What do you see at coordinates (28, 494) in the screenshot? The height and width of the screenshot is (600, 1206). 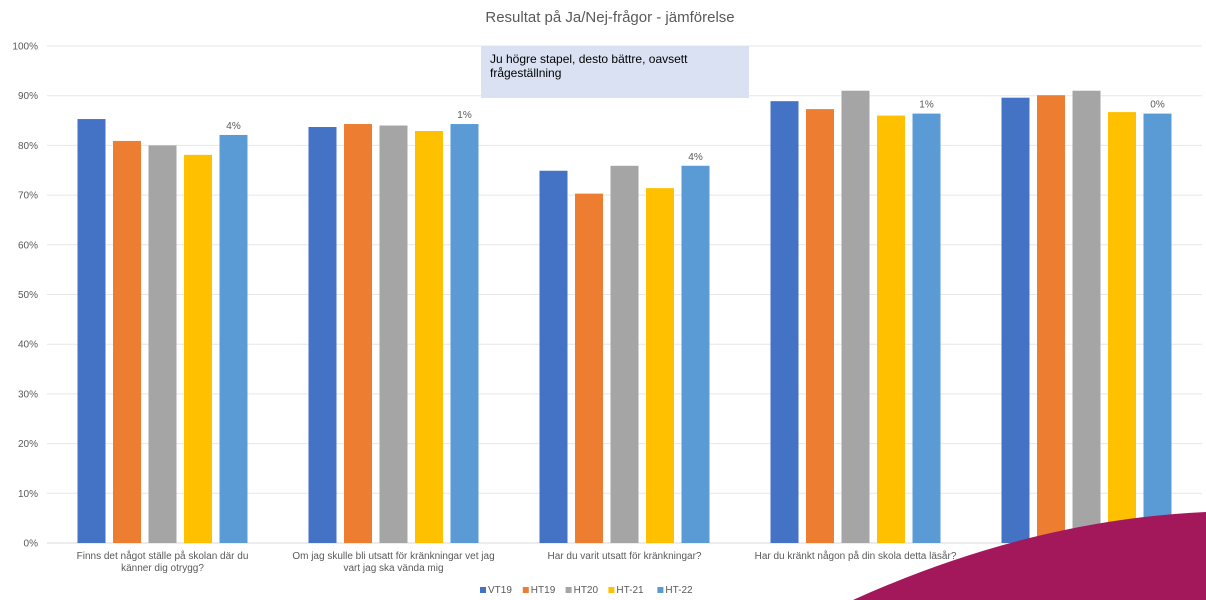 I see `y-tick-label: 10%` at bounding box center [28, 494].